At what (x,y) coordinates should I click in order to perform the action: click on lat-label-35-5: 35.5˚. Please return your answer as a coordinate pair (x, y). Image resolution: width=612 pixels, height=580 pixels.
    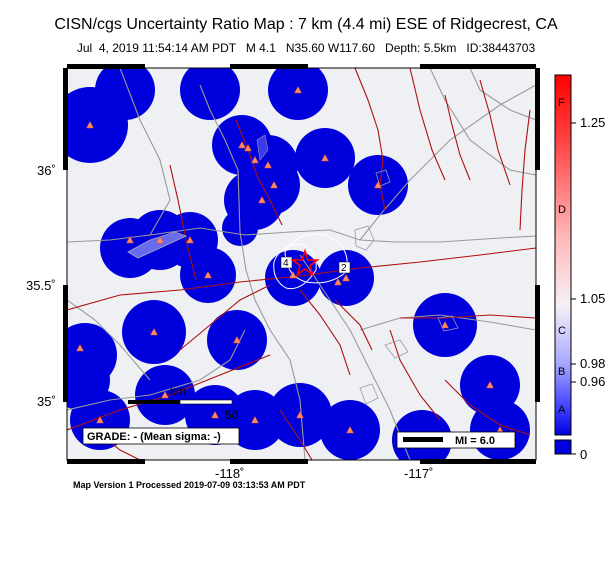
    Looking at the image, I should click on (41, 285).